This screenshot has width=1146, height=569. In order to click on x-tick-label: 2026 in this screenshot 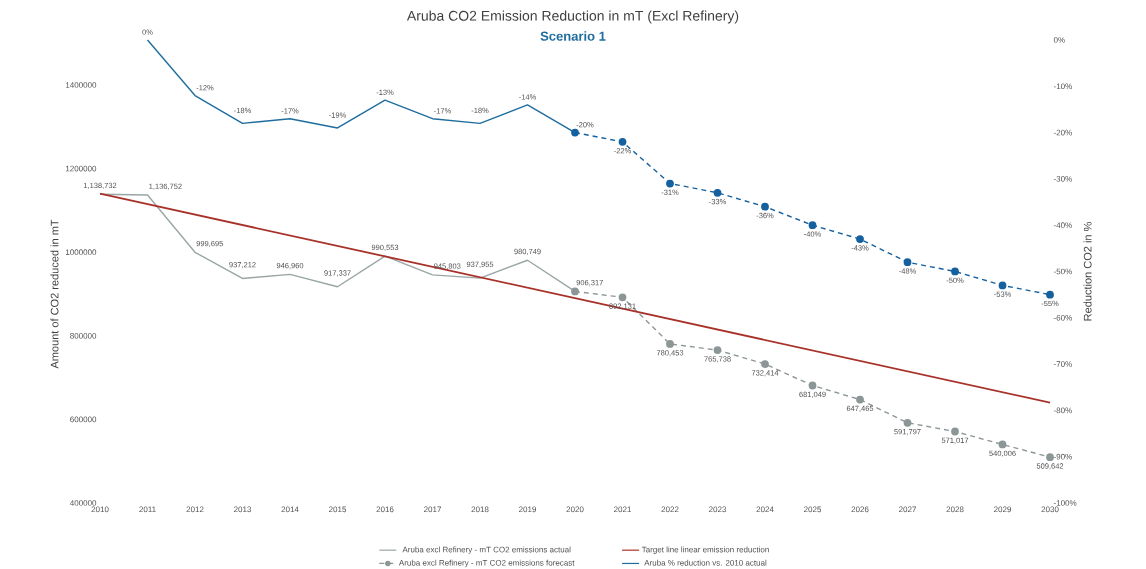, I will do `click(860, 509)`.